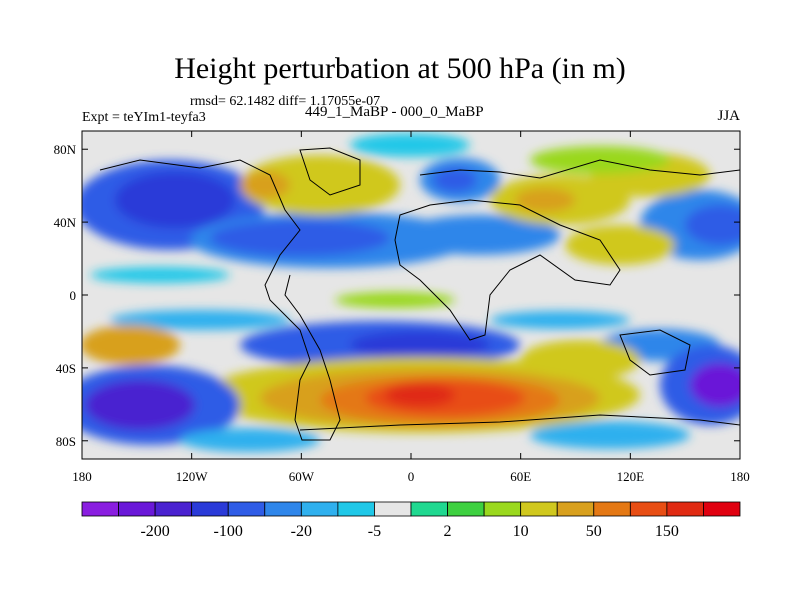 The height and width of the screenshot is (600, 800). I want to click on colorbar-label: -5, so click(374, 531).